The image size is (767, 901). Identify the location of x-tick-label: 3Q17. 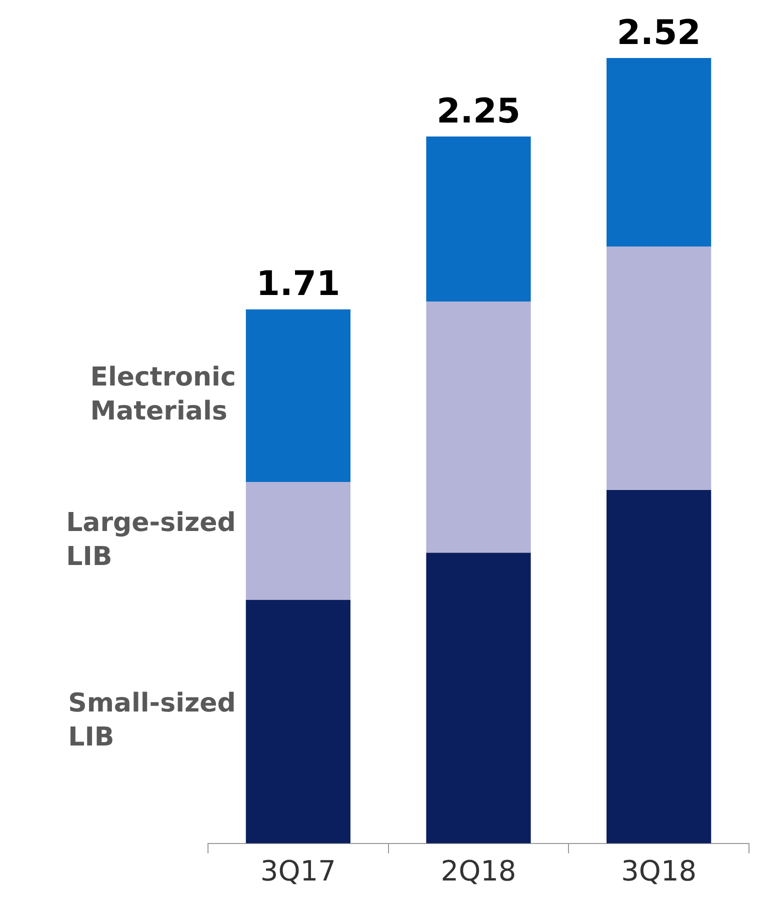
(298, 871).